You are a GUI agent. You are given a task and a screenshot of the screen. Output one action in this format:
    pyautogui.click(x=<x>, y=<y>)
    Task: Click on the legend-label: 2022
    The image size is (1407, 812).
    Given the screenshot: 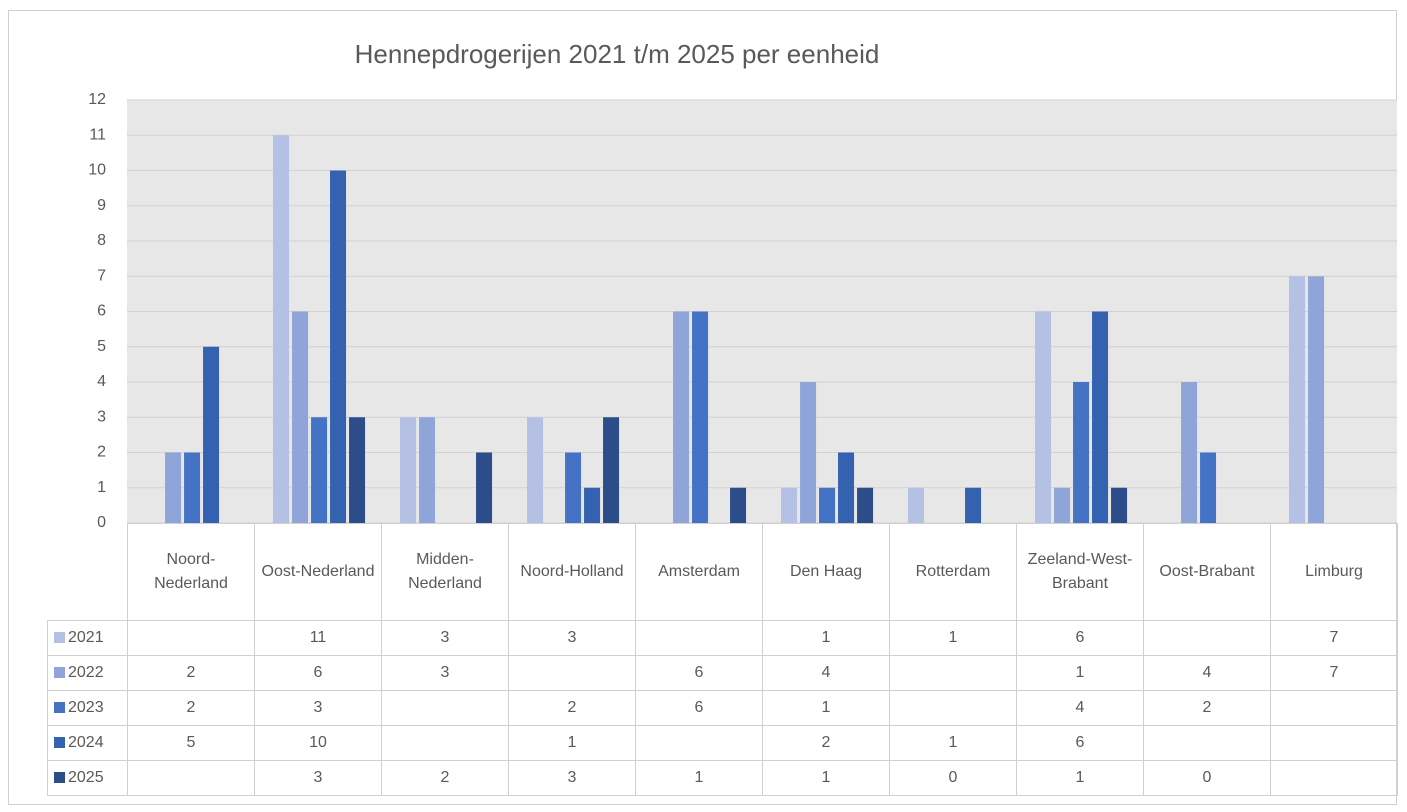 What is the action you would take?
    pyautogui.click(x=86, y=672)
    